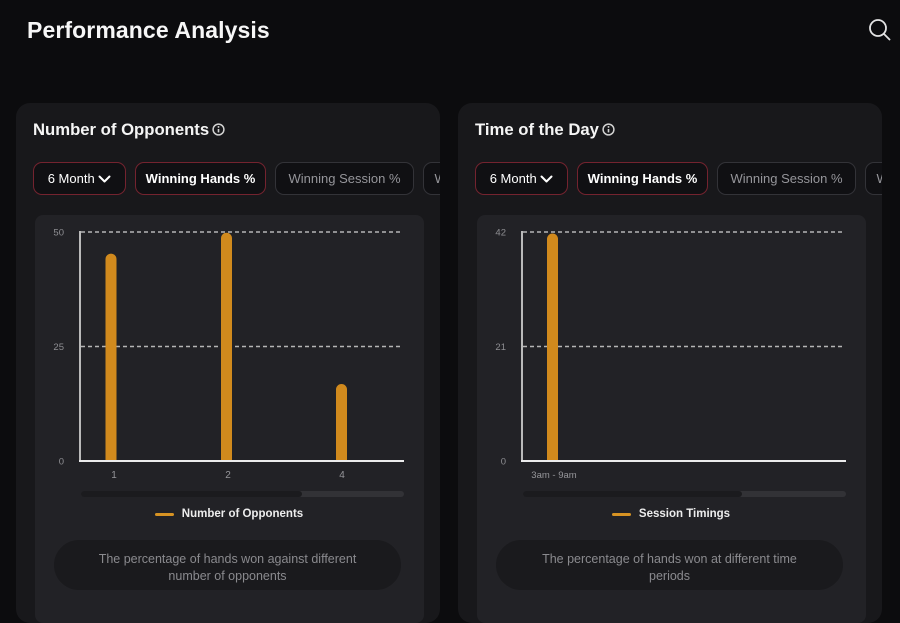 The height and width of the screenshot is (623, 900). Describe the element at coordinates (114, 475) in the screenshot. I see `svg-text: 1` at that location.